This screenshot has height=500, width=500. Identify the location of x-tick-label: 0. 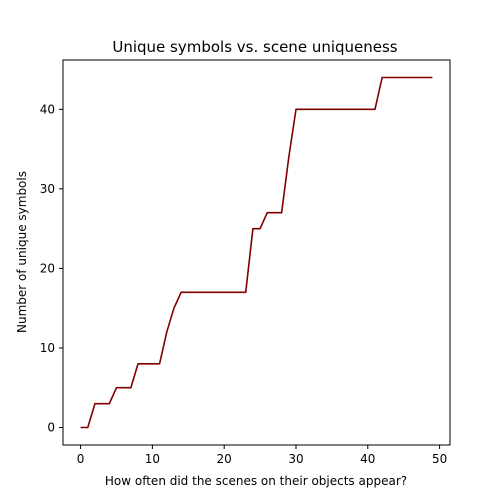
(81, 459).